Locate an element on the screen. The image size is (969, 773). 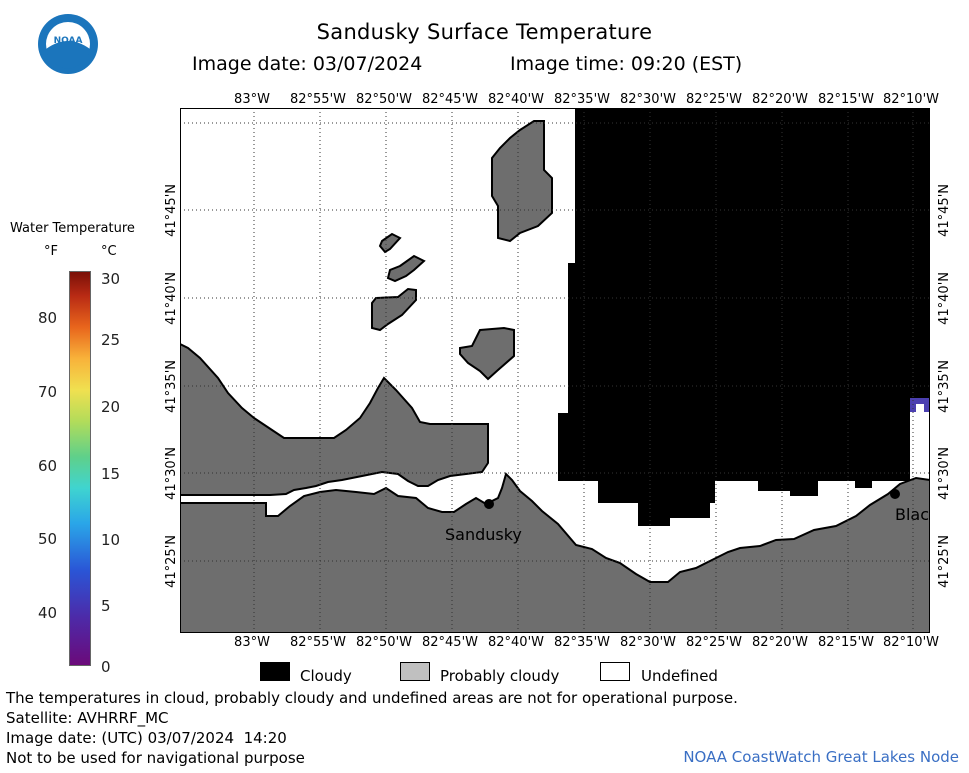
colorbar-c-tick: 30 is located at coordinates (111, 279).